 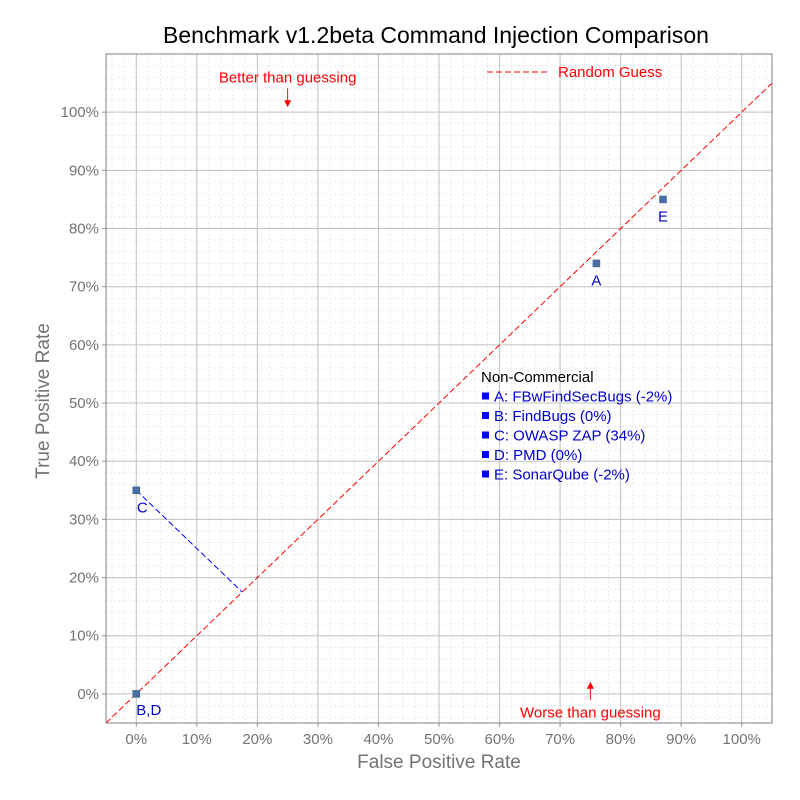 What do you see at coordinates (84, 229) in the screenshot?
I see `y-tick-label: 80%` at bounding box center [84, 229].